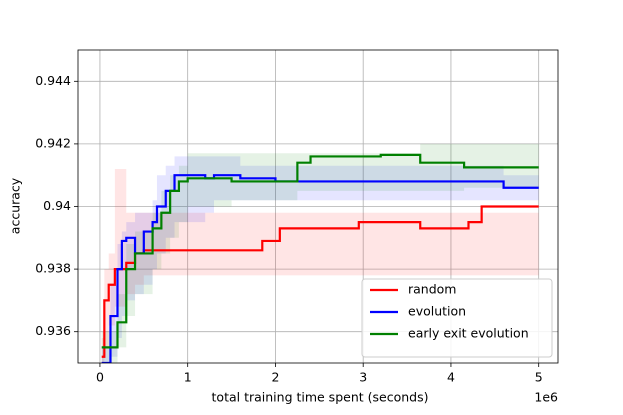 The image size is (623, 415). Describe the element at coordinates (100, 377) in the screenshot. I see `x-tick-label: 0` at that location.